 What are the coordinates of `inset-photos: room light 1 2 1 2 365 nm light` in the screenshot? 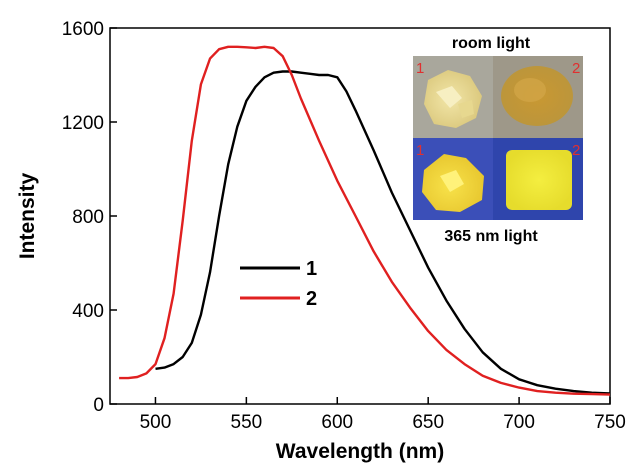 It's located at (498, 140).